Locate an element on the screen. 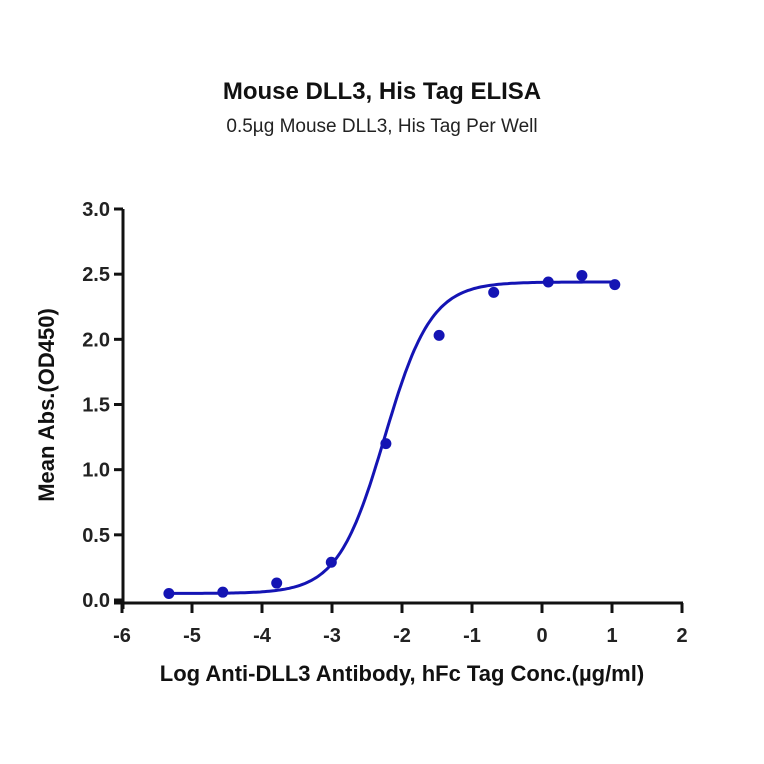 Image resolution: width=764 pixels, height=764 pixels. y-tick-label: 3.0 is located at coordinates (96, 210).